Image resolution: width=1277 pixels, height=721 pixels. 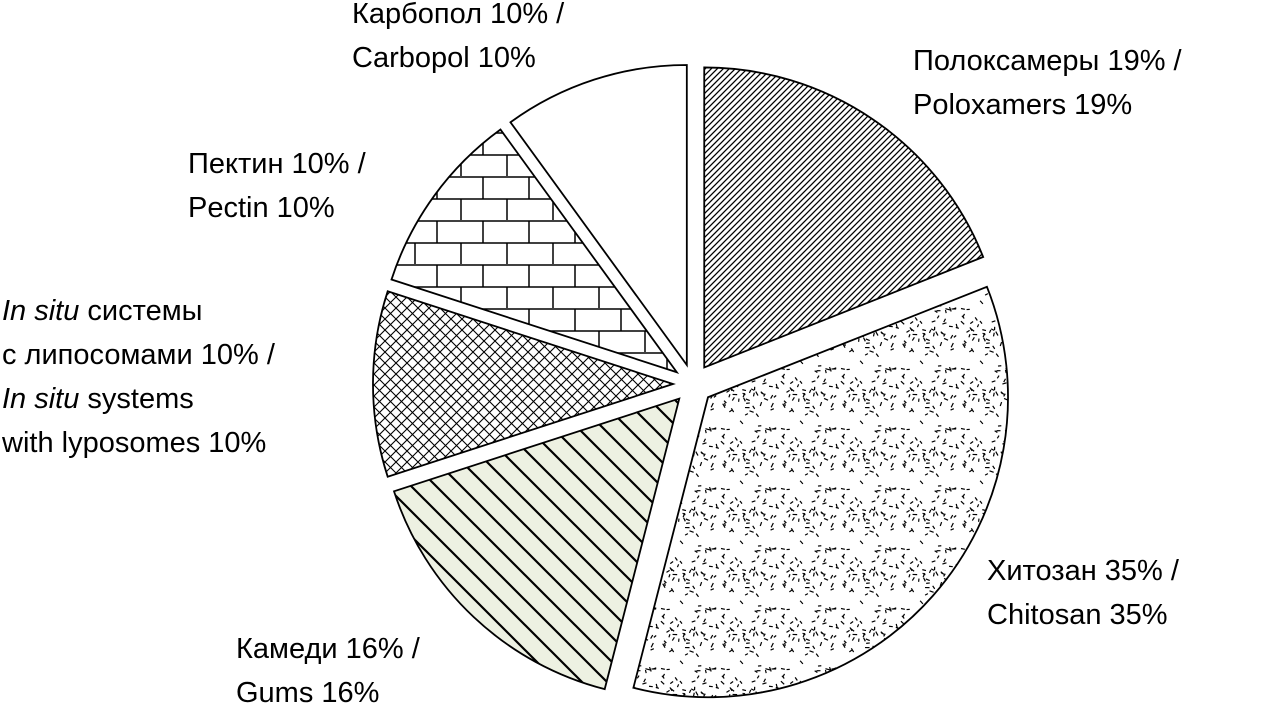 I want to click on label-text: Пектин 10% /, so click(x=277, y=164).